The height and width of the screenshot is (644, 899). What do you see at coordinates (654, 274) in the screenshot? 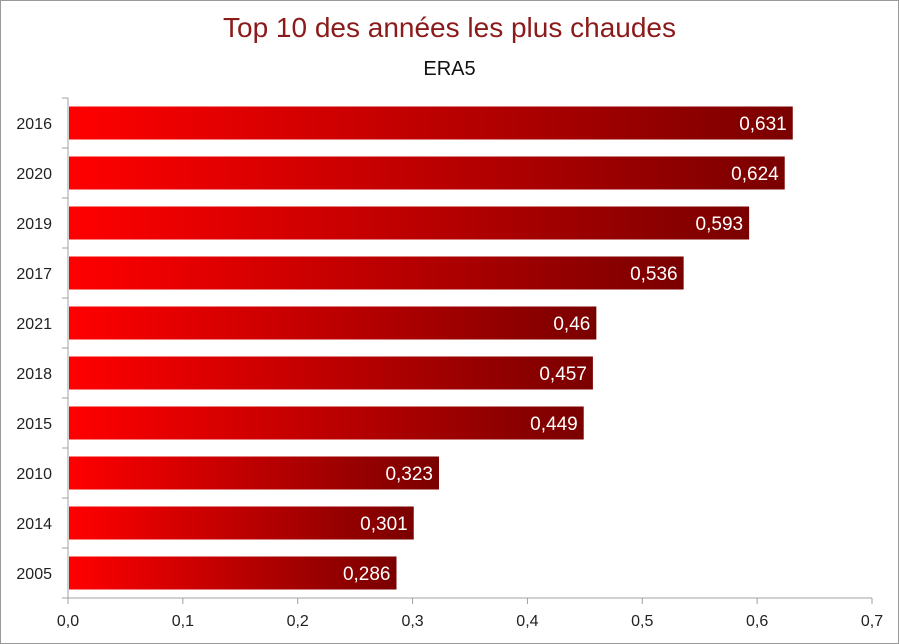
I see `data-label-2017: 0,536` at bounding box center [654, 274].